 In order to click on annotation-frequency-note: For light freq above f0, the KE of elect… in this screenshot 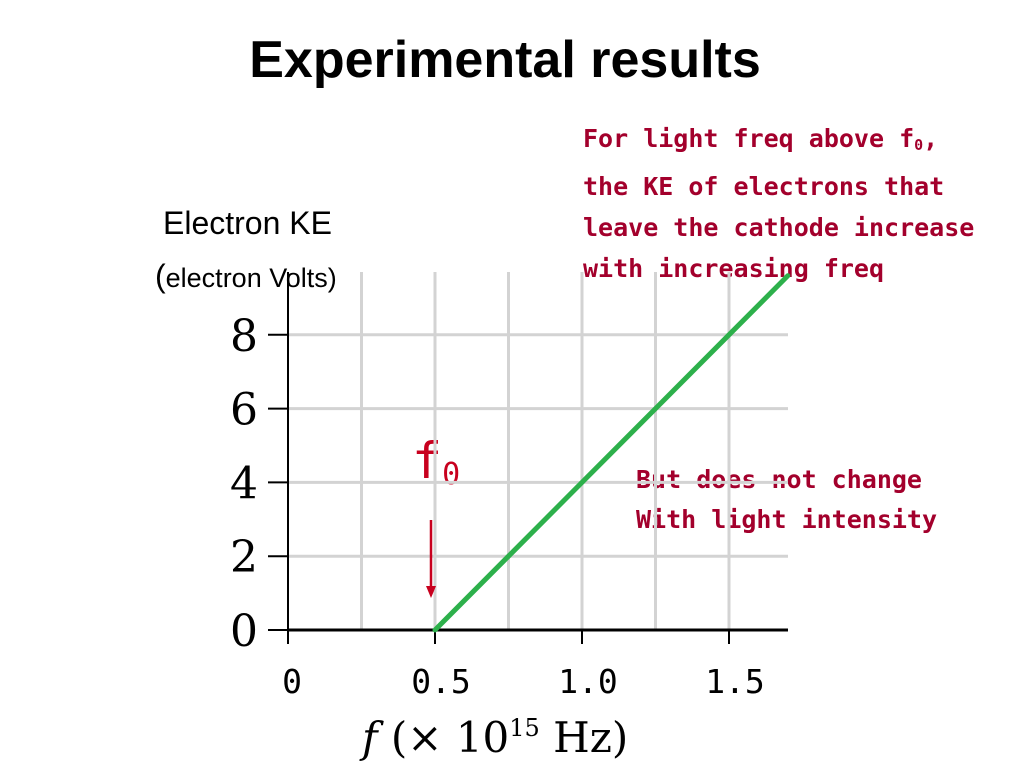, I will do `click(778, 203)`.